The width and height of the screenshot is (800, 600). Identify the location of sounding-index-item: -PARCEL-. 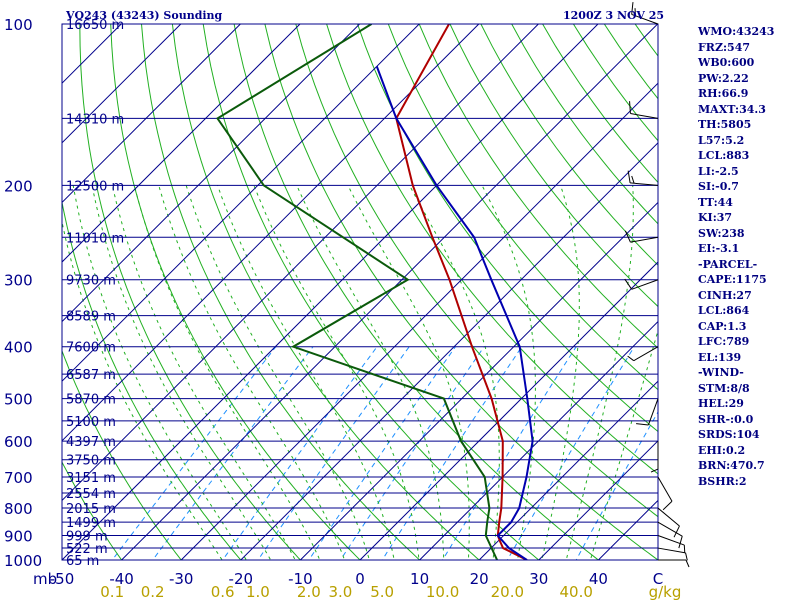
(728, 264).